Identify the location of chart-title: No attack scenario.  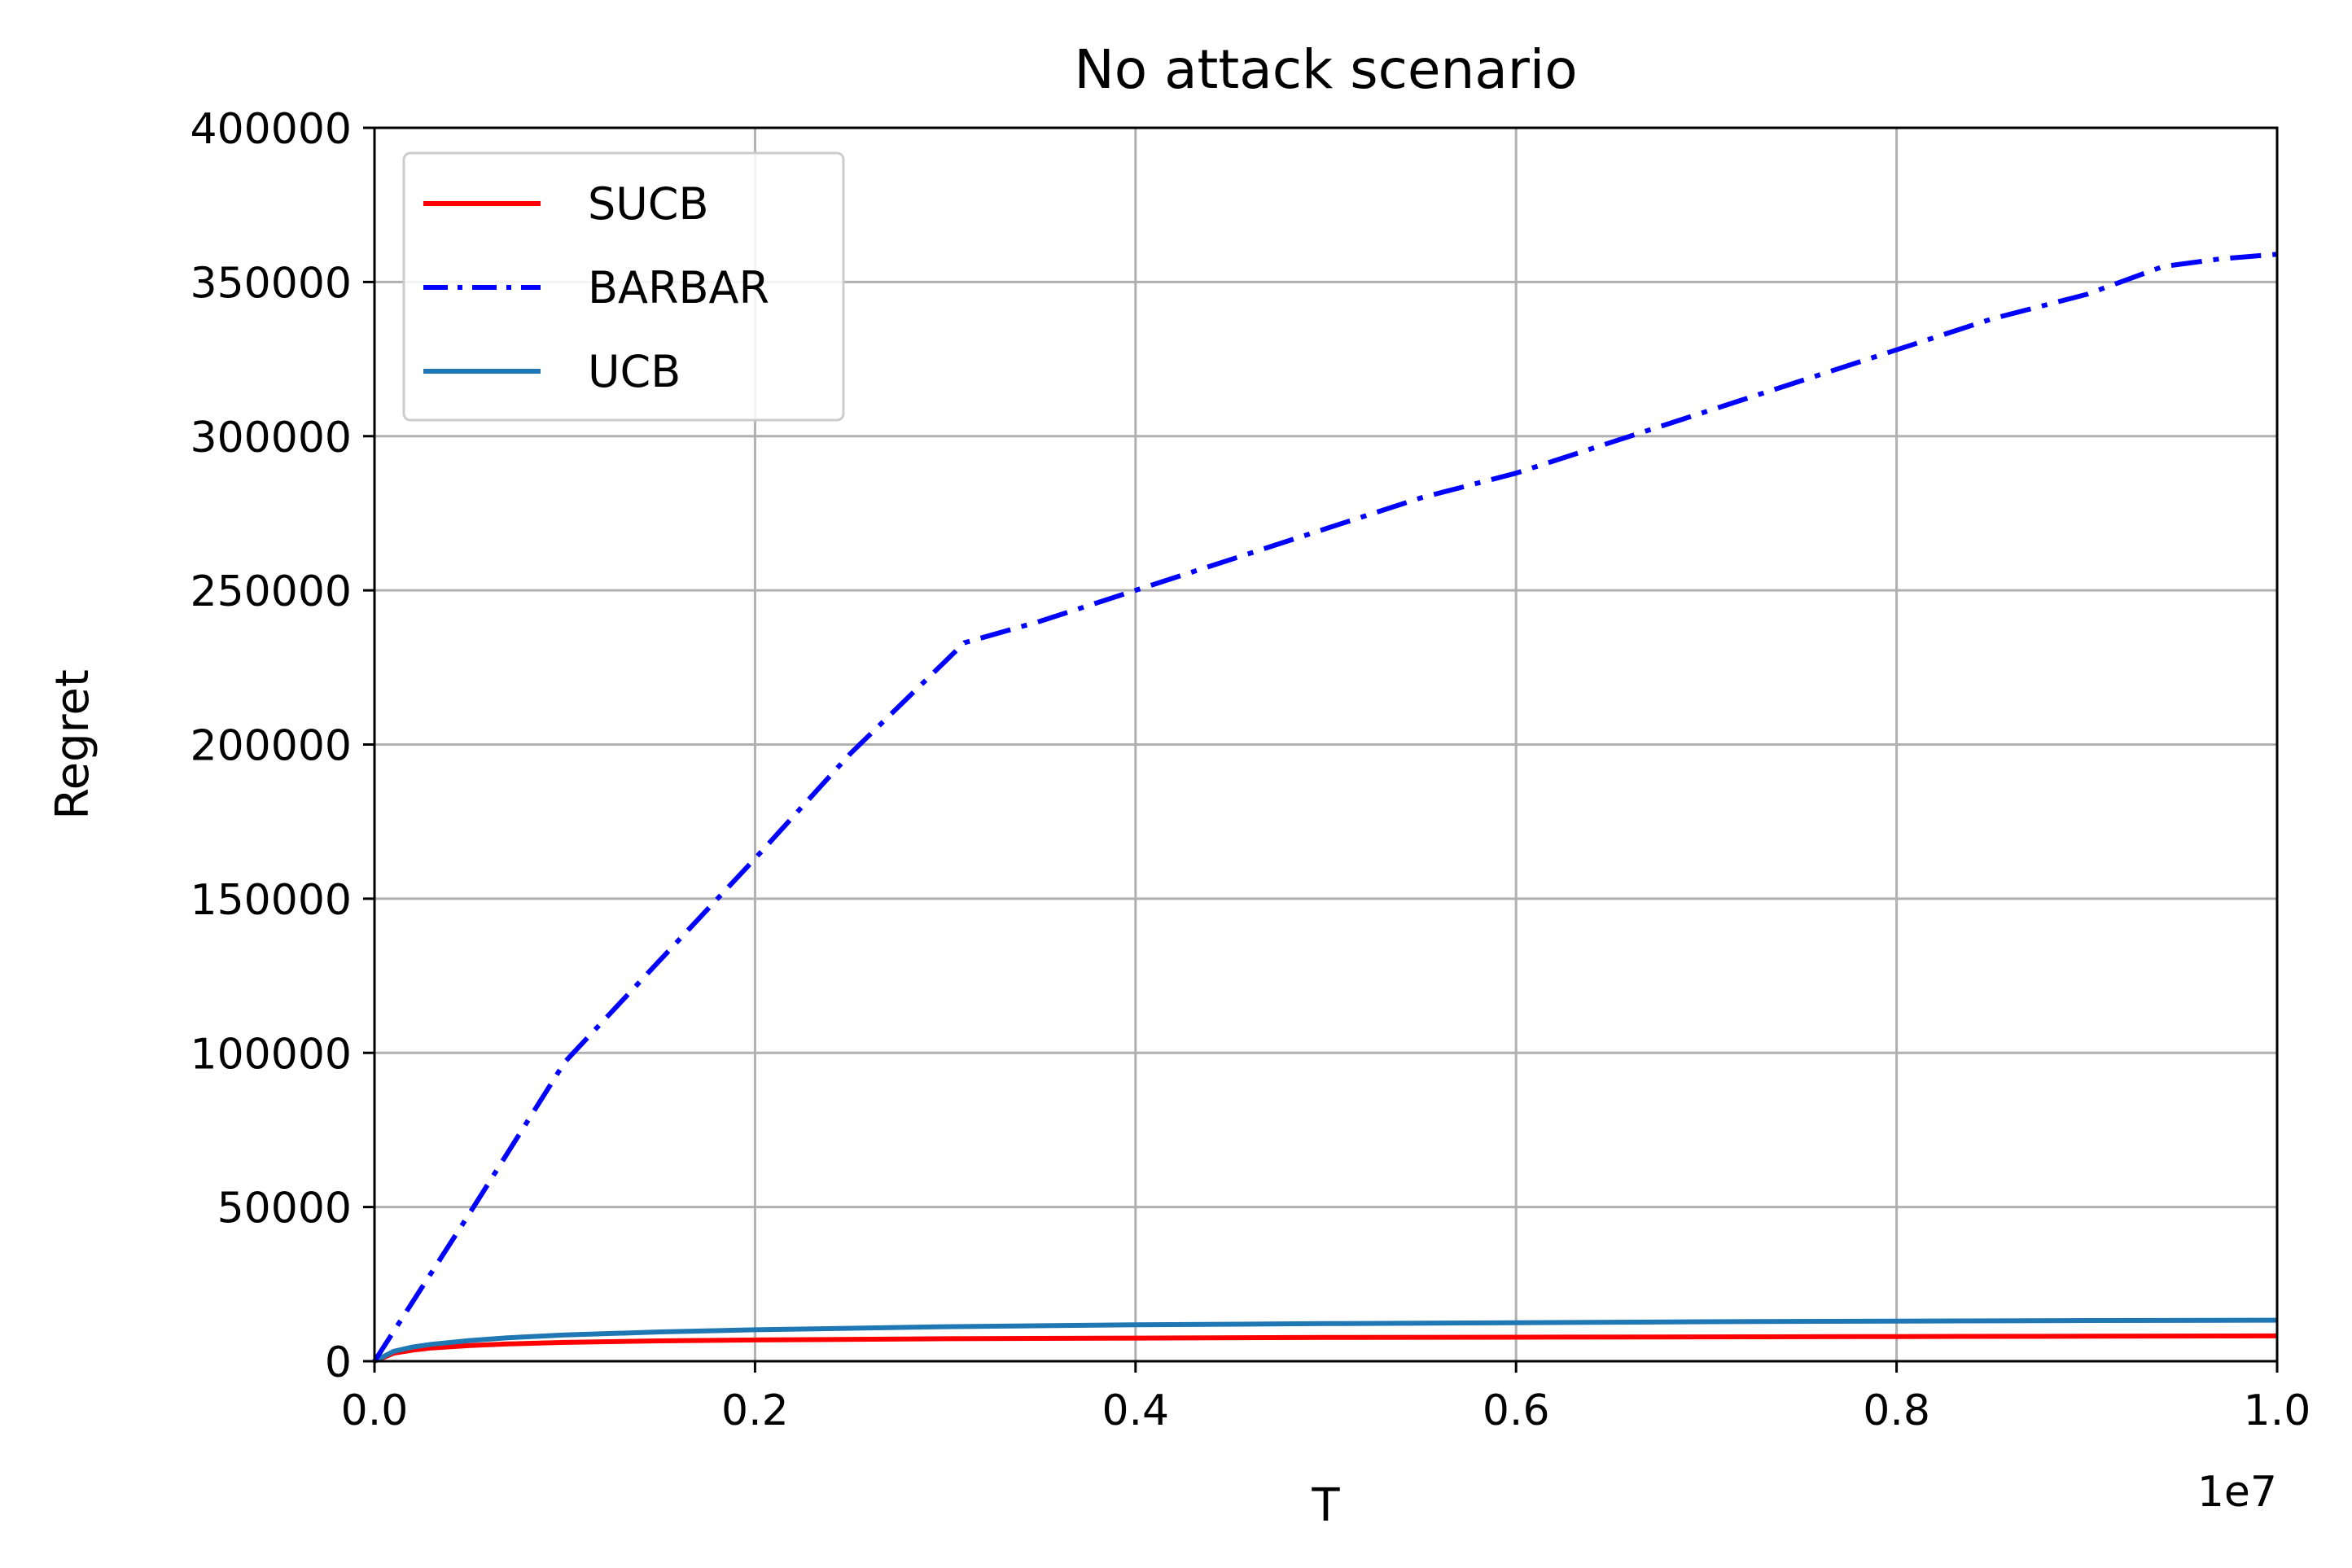
(1325, 70).